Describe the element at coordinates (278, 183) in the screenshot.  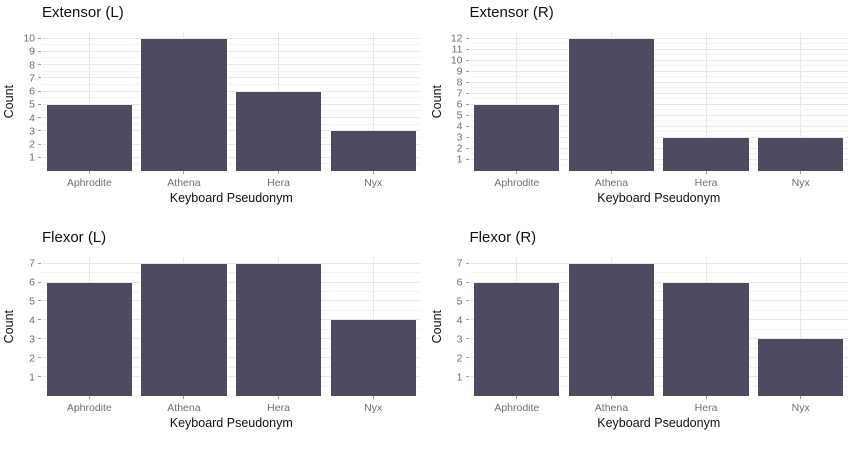
I see `x-tick-label: Hera` at that location.